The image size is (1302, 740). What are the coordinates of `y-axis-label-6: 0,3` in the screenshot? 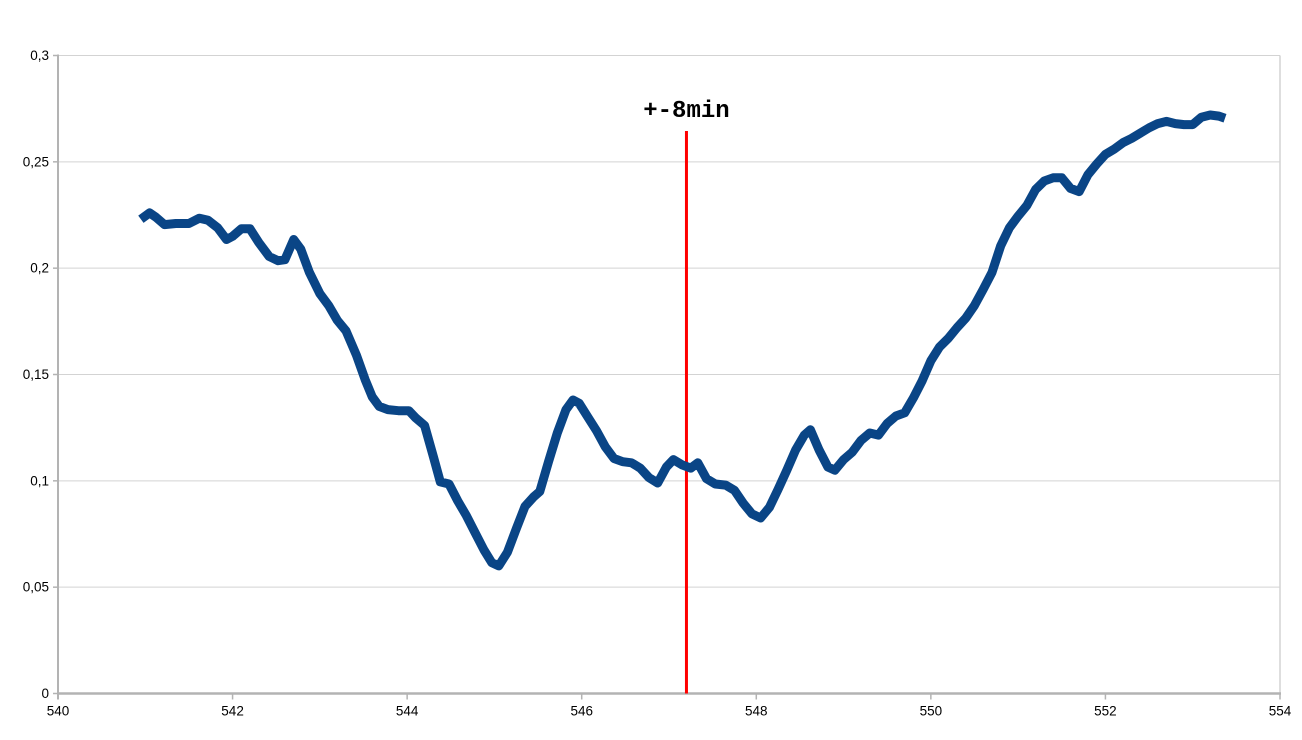 It's located at (39, 55).